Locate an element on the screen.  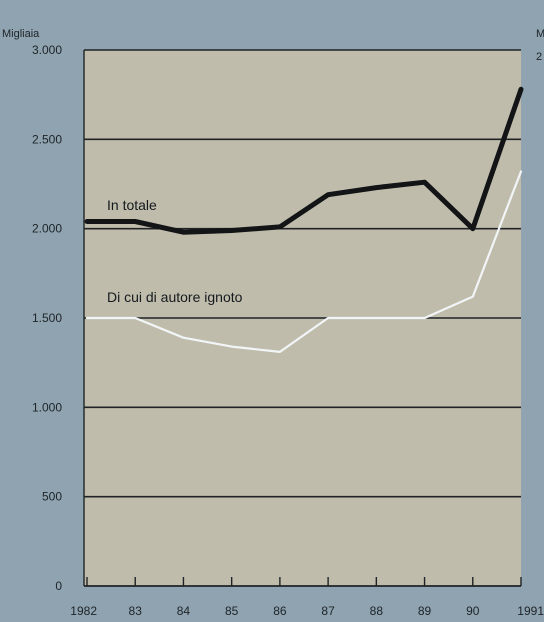
y-tick-label: 2.000 is located at coordinates (47, 229).